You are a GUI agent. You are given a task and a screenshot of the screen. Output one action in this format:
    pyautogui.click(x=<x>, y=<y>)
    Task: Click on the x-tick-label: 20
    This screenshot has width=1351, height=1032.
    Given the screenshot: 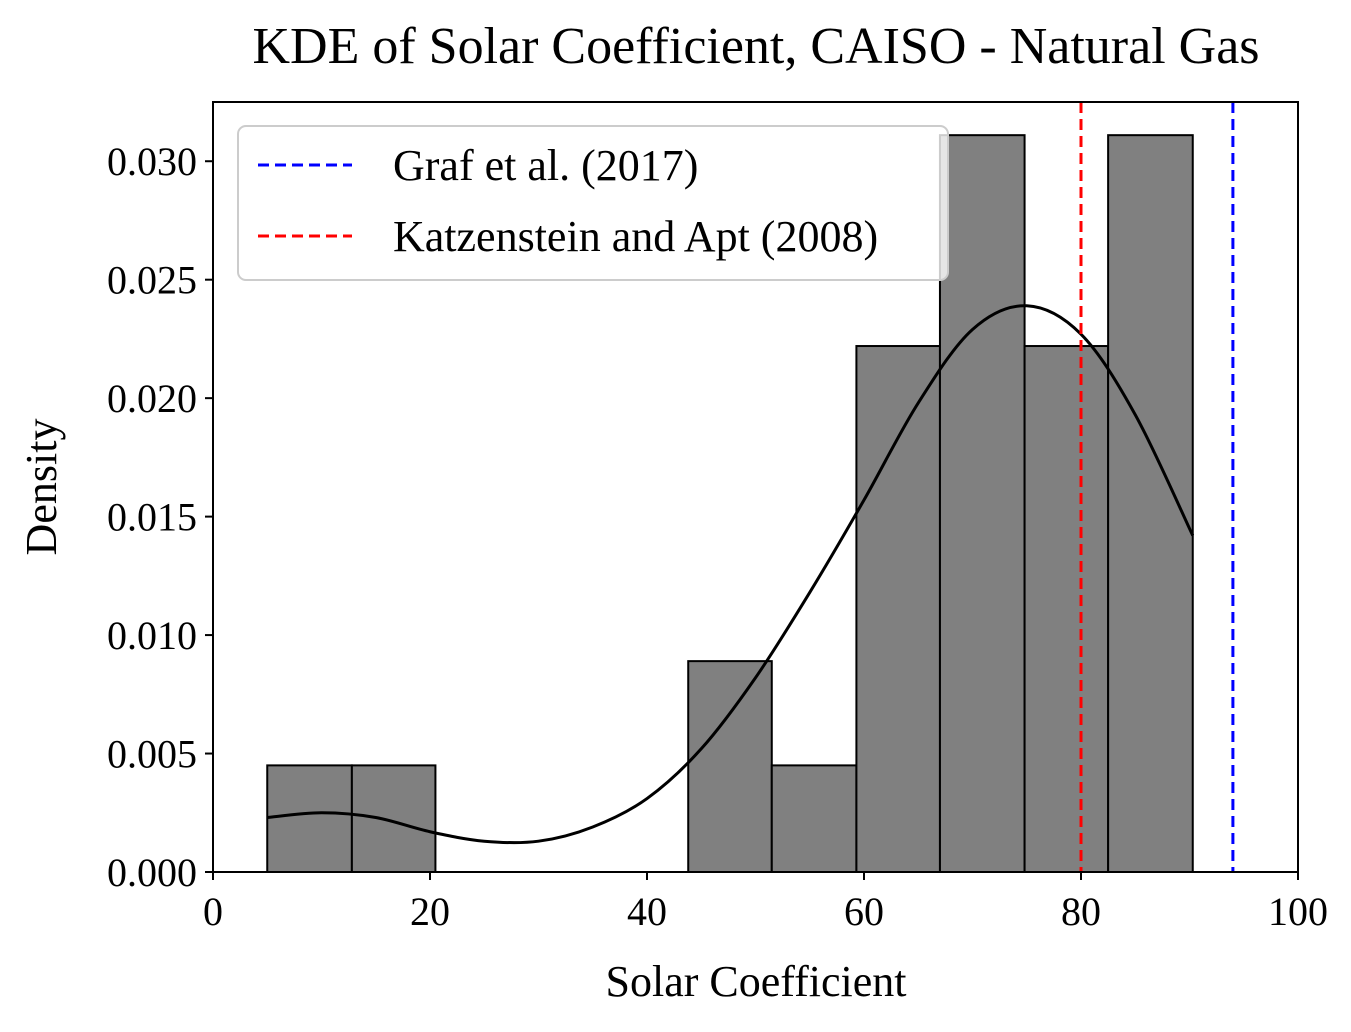 What is the action you would take?
    pyautogui.click(x=430, y=911)
    